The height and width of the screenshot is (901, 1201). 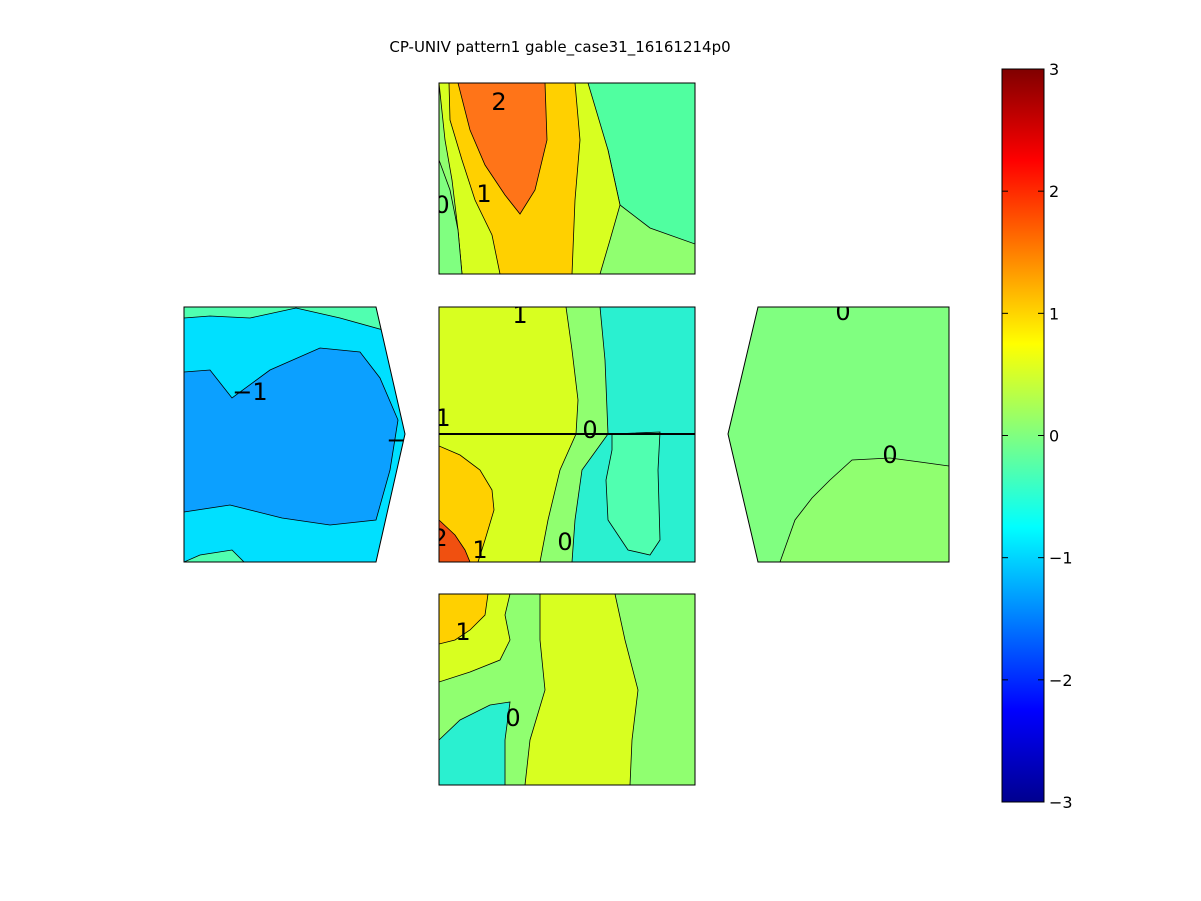 I want to click on colorbar: 3 2 1 0 −1 −2 −3, so click(x=1037, y=436).